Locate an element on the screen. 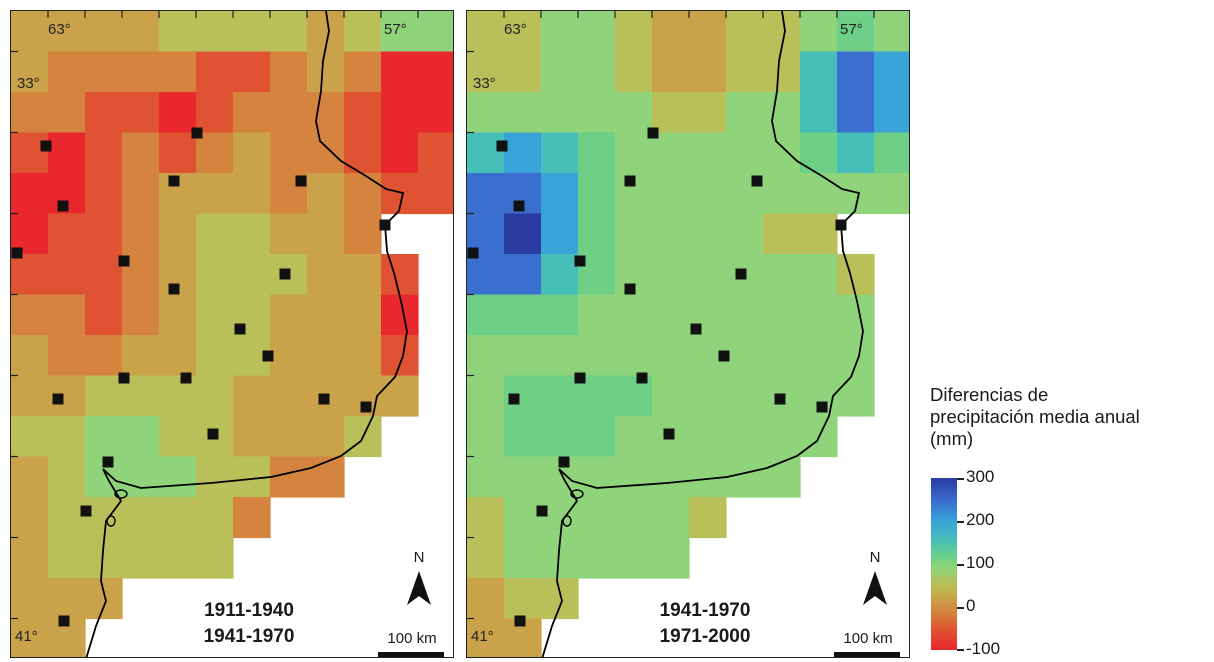 This screenshot has width=1214, height=662. legend-label-minus-100: -100 is located at coordinates (983, 648).